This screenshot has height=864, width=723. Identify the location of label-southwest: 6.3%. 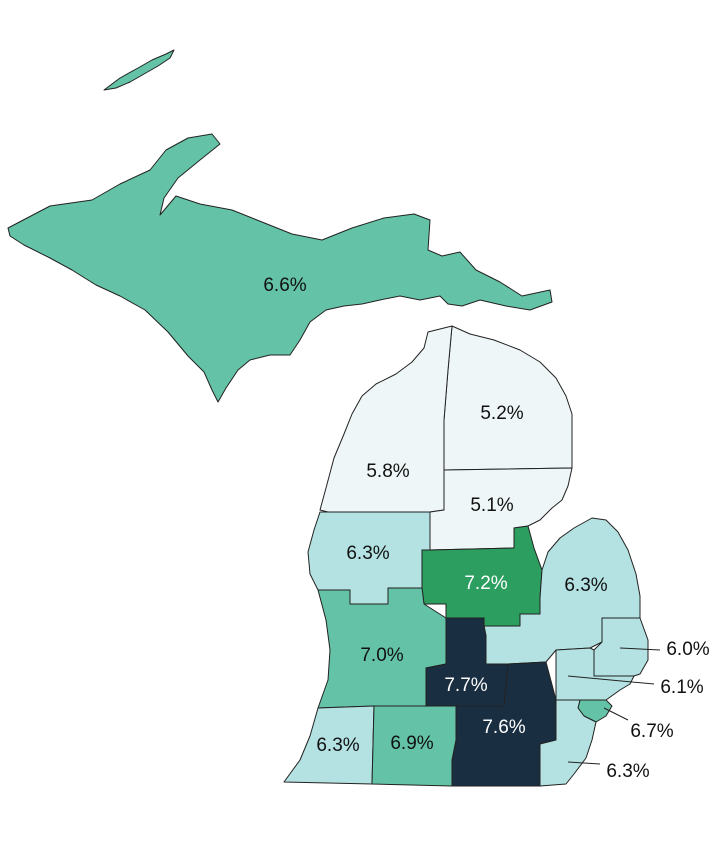
(337, 745).